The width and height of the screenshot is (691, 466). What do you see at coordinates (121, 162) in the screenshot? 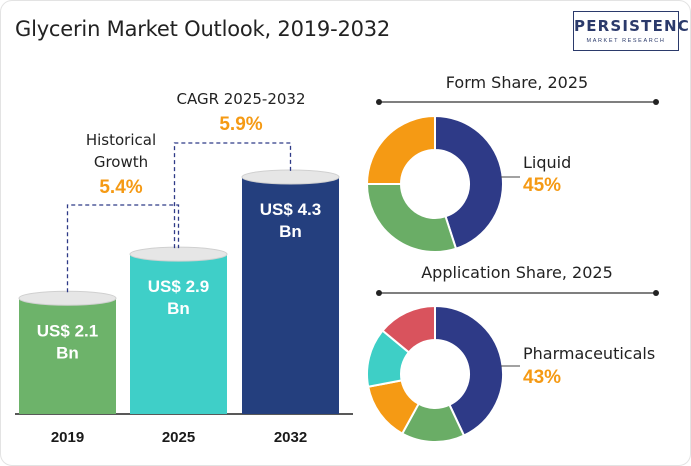
I see `historical-label-line-2: Growth` at bounding box center [121, 162].